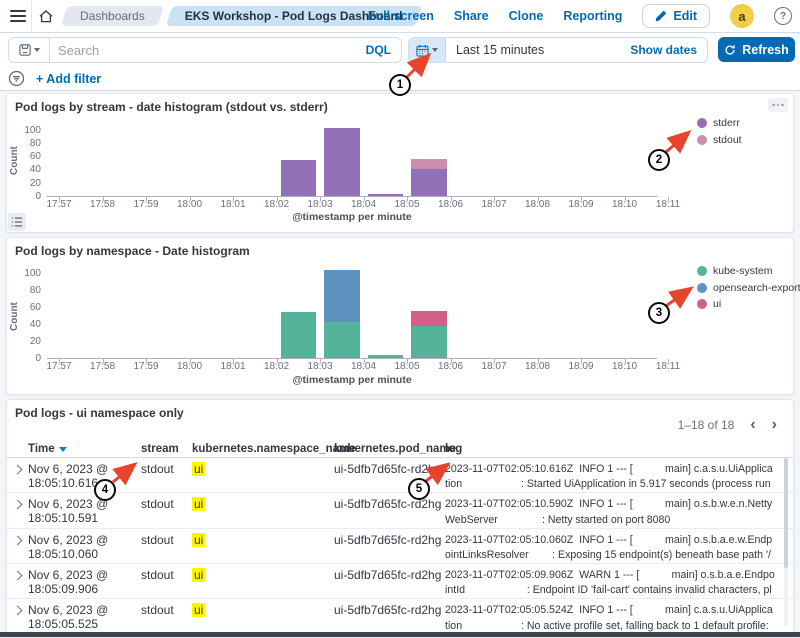 The image size is (800, 638). What do you see at coordinates (471, 16) in the screenshot?
I see `header-action-share: Share` at bounding box center [471, 16].